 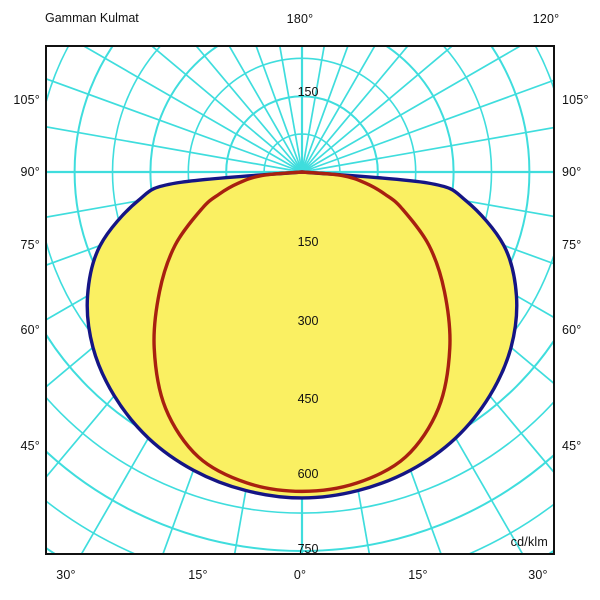 I want to click on radial-value-label: 450, so click(x=308, y=398).